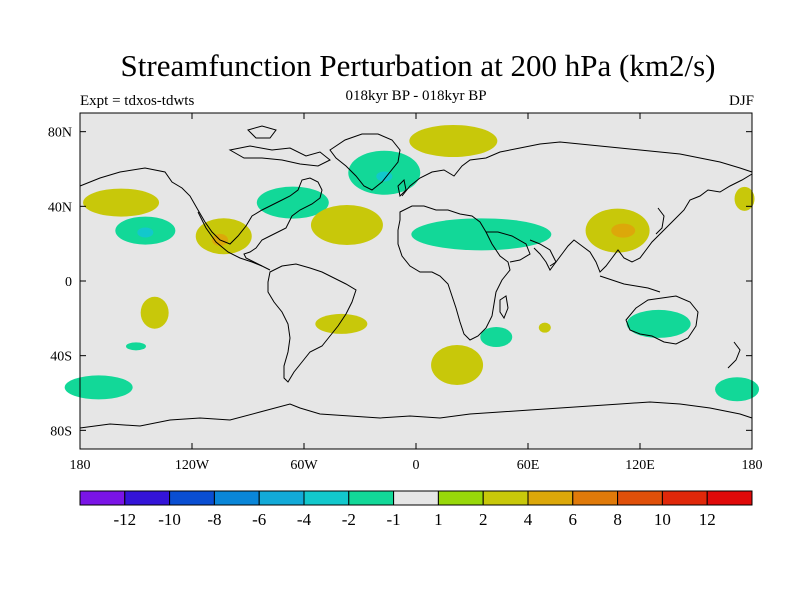 This screenshot has width=800, height=600. What do you see at coordinates (573, 519) in the screenshot?
I see `colorbar-label: 6` at bounding box center [573, 519].